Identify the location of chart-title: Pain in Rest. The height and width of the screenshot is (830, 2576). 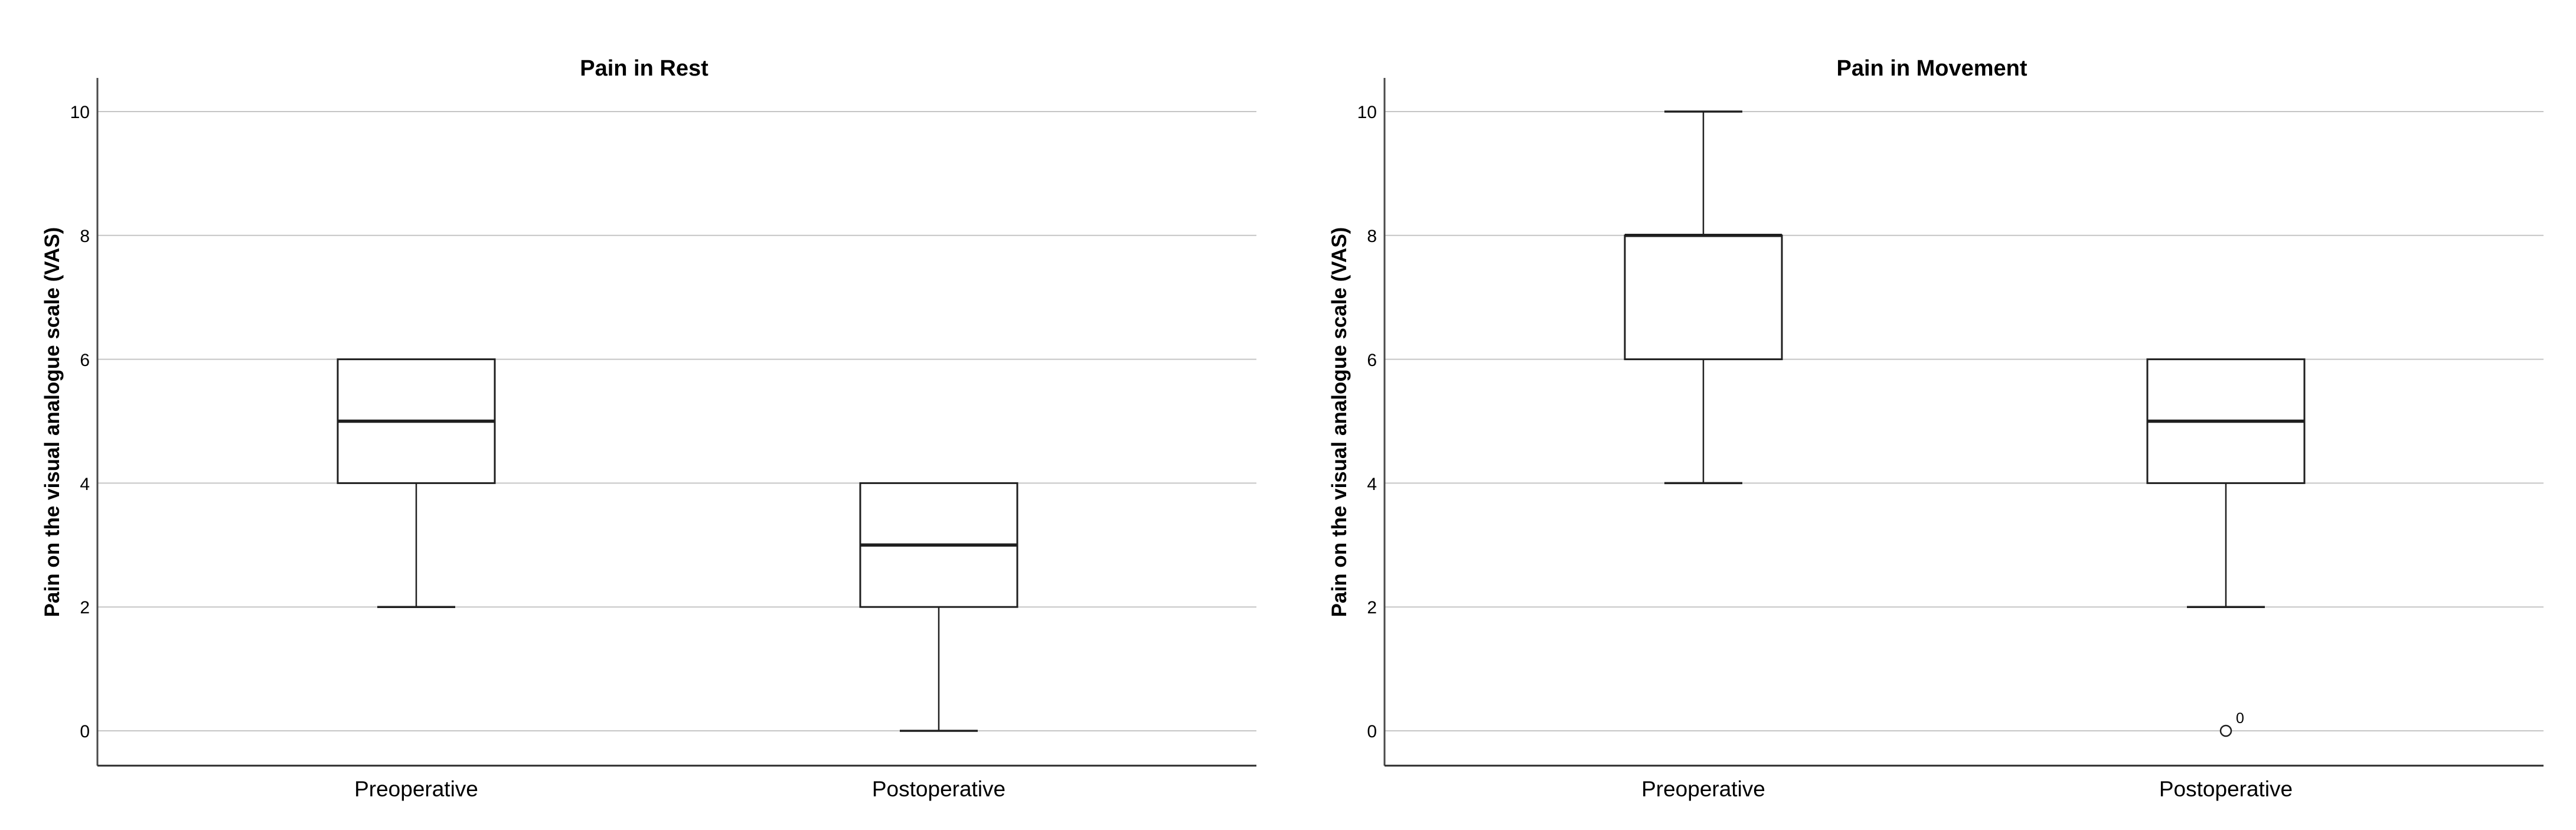
(644, 68).